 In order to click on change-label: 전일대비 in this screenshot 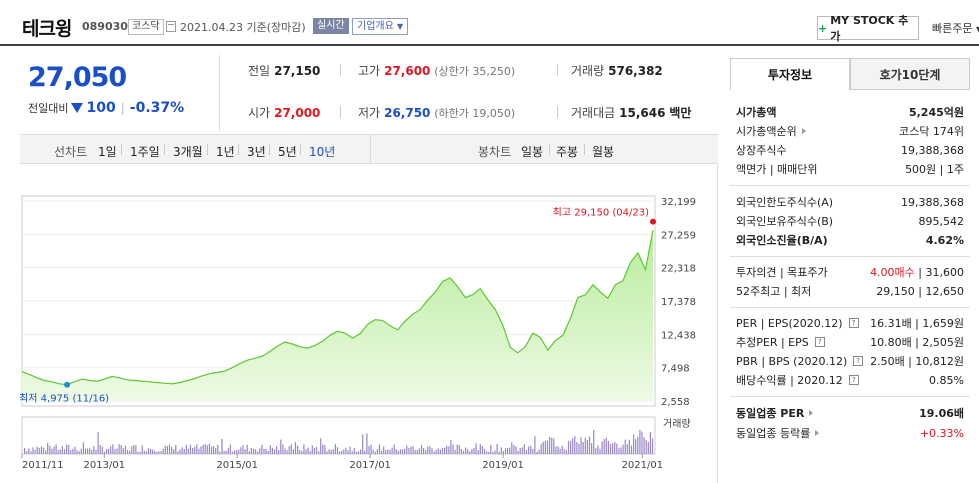, I will do `click(48, 108)`.